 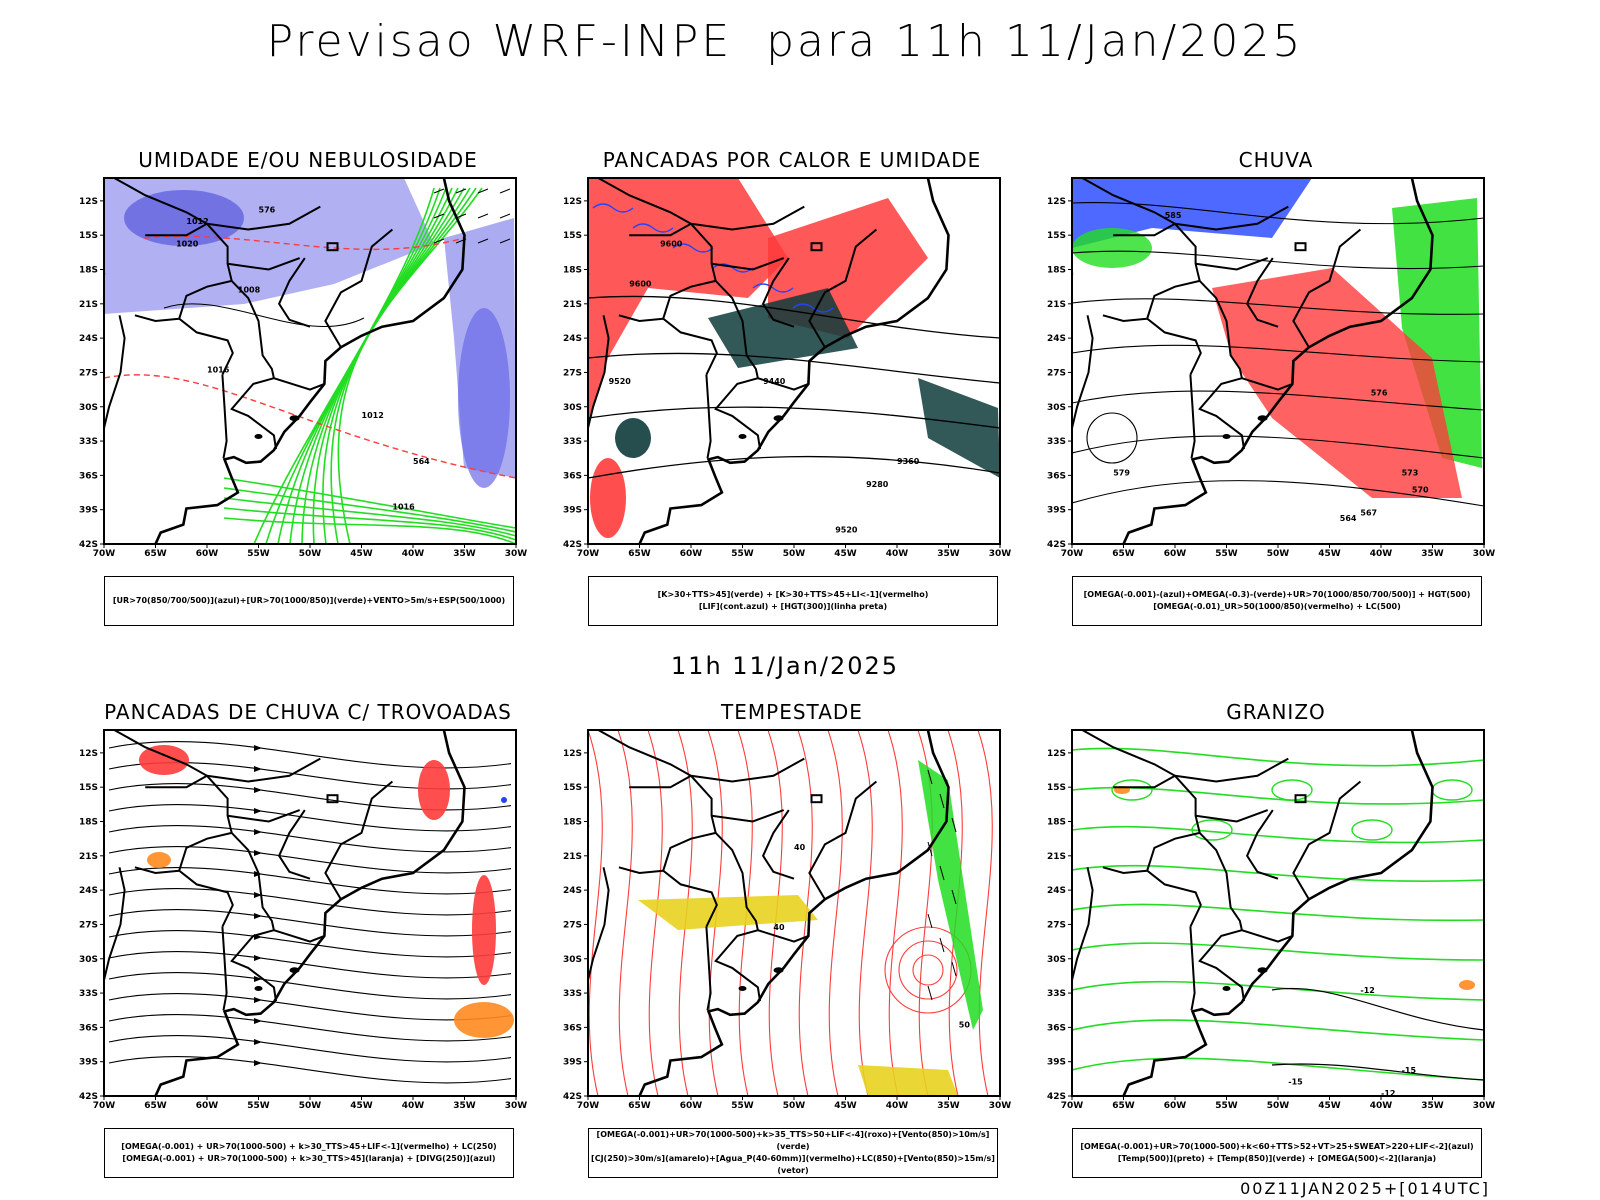 What do you see at coordinates (1329, 554) in the screenshot?
I see `lon-label: 45W` at bounding box center [1329, 554].